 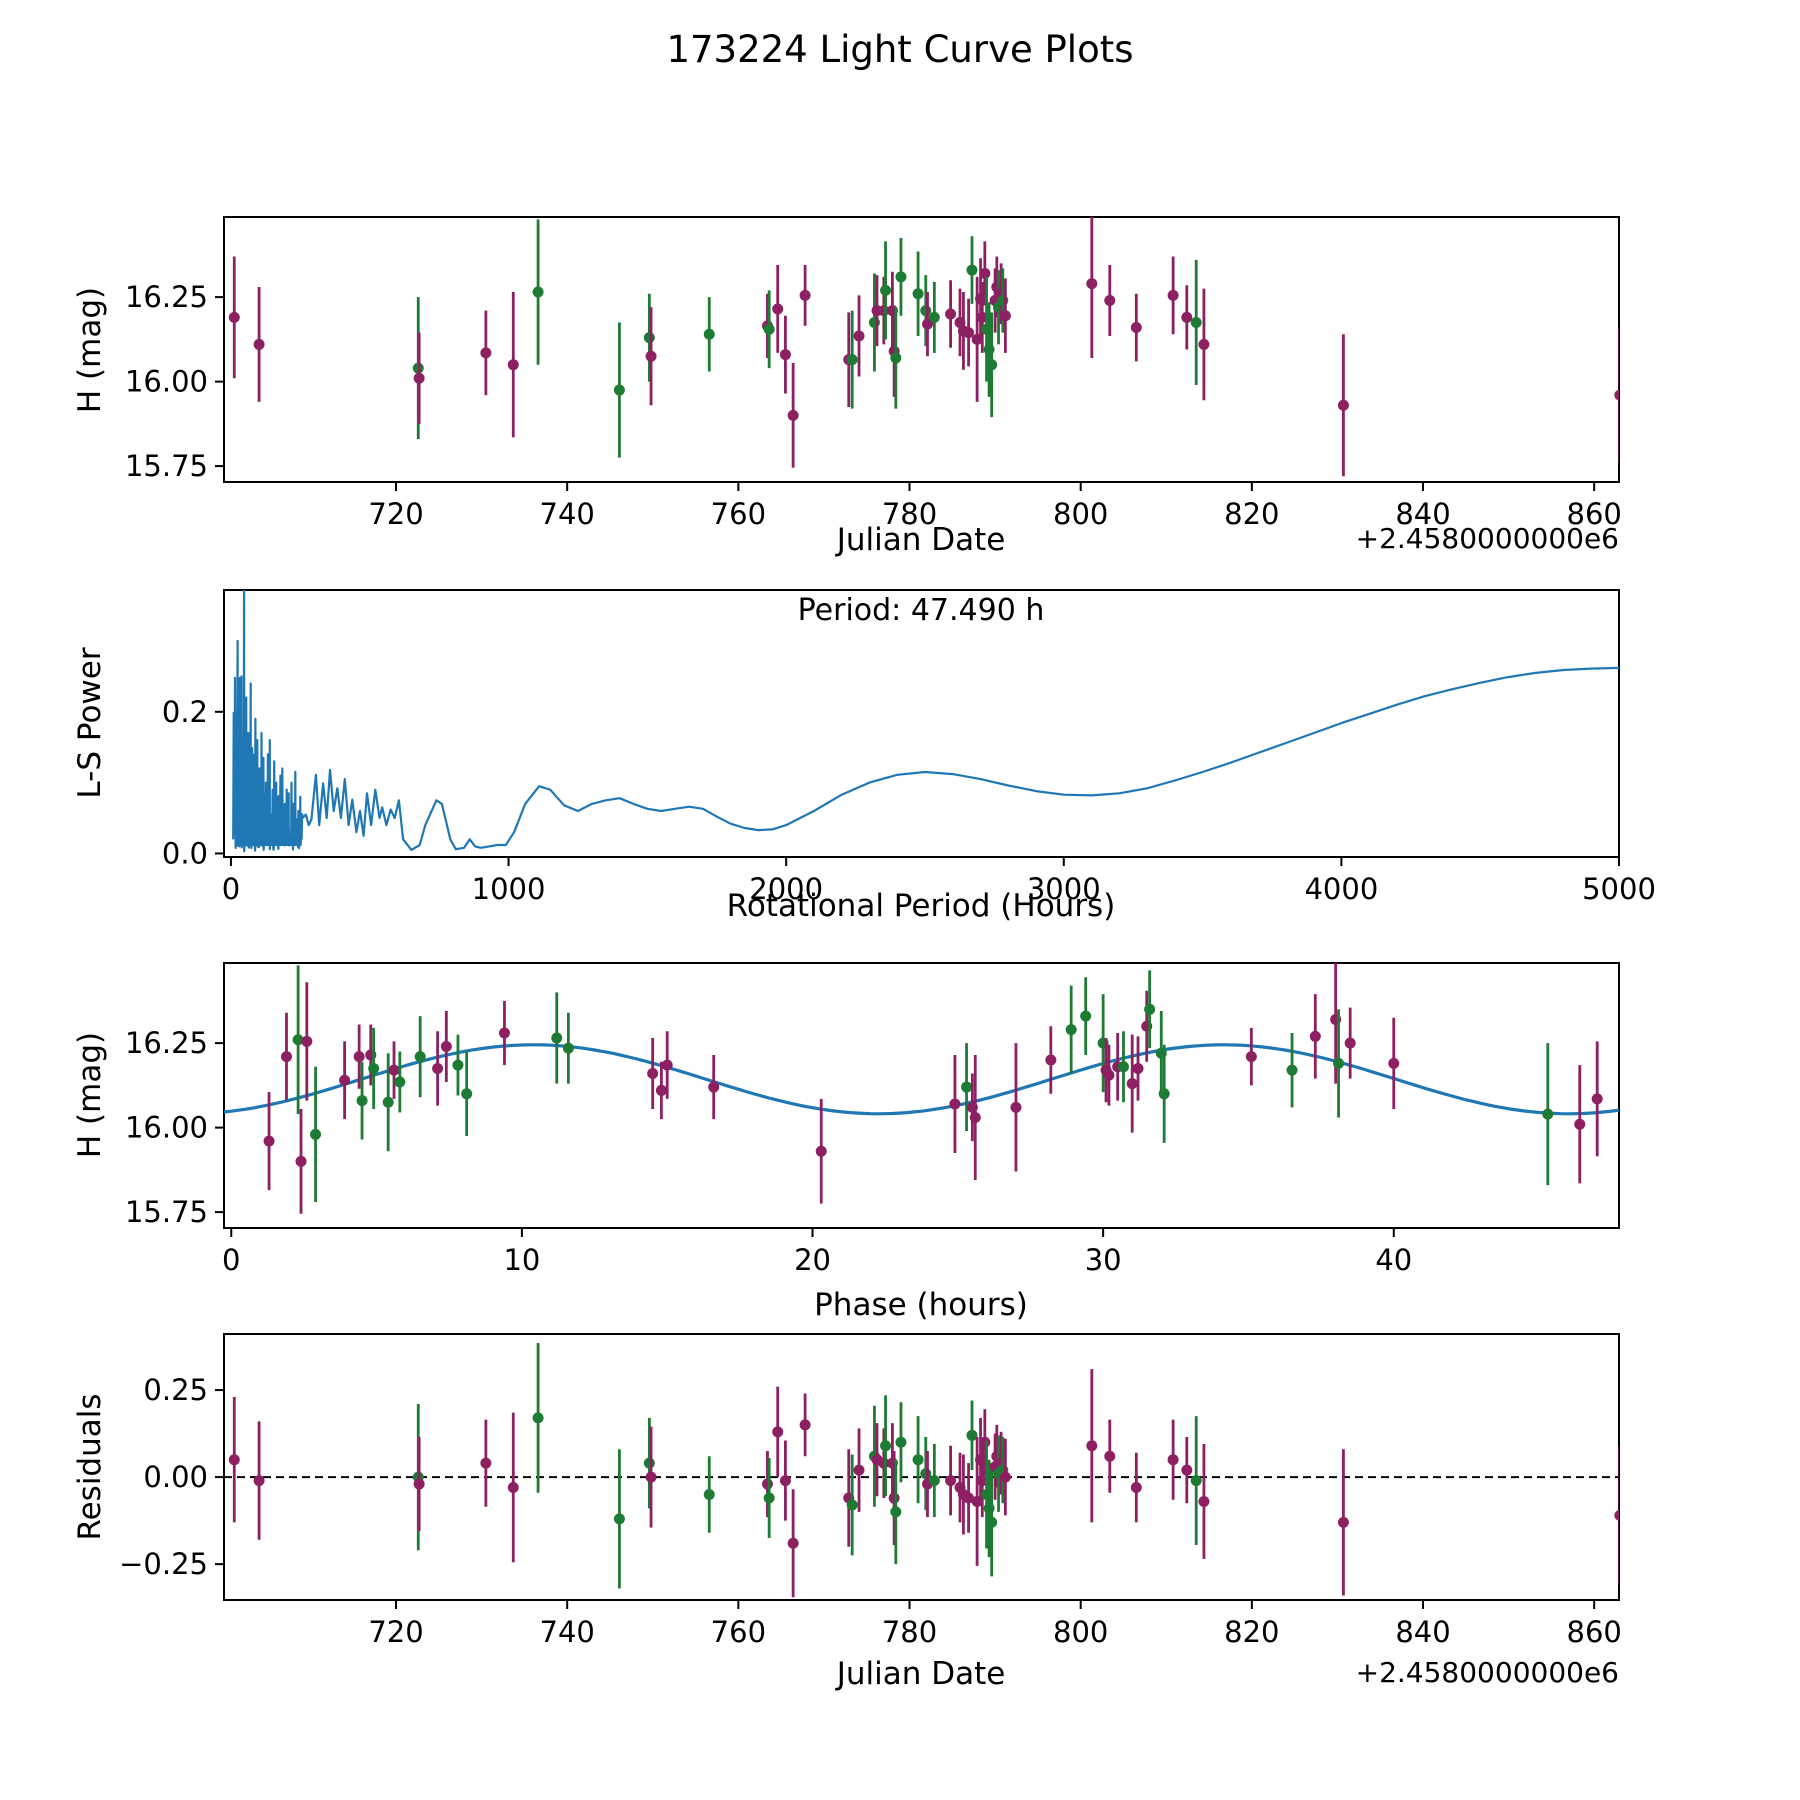 What do you see at coordinates (920, 540) in the screenshot?
I see `x-axis-label-lightcurve: Julian Date` at bounding box center [920, 540].